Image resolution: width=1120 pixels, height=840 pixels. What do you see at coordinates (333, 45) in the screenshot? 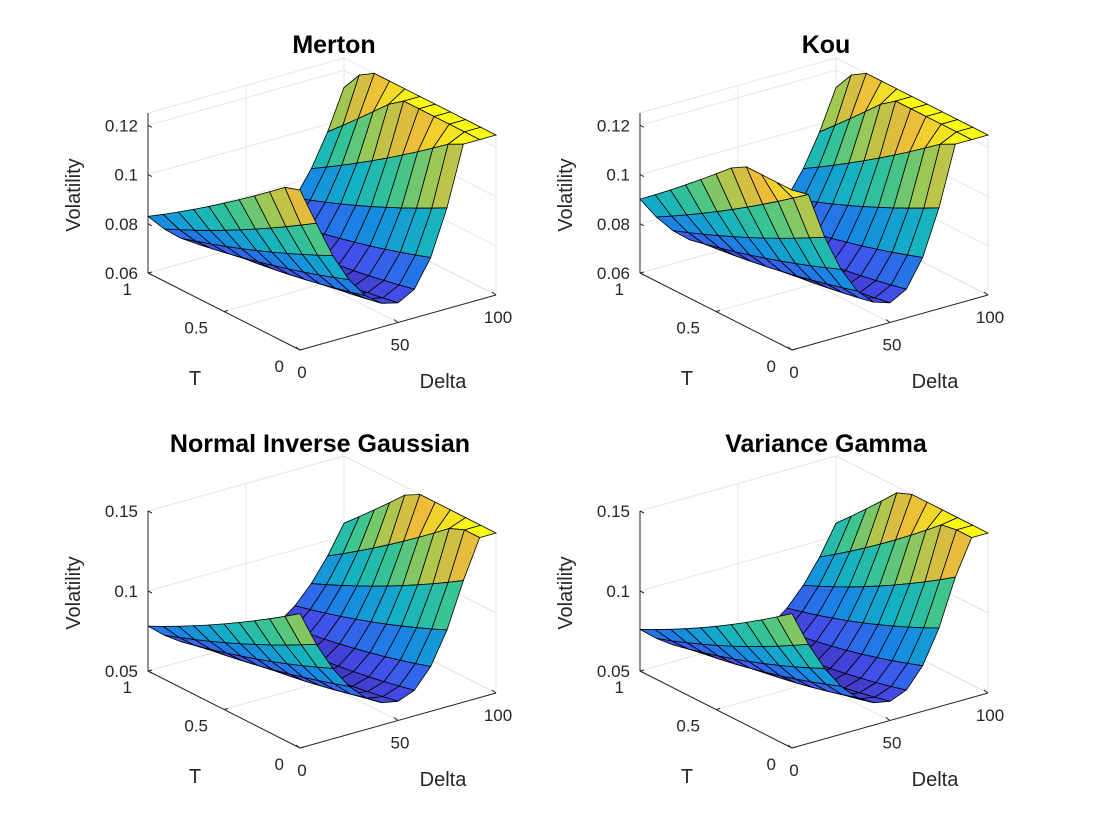
I see `chart-title: Merton` at bounding box center [333, 45].